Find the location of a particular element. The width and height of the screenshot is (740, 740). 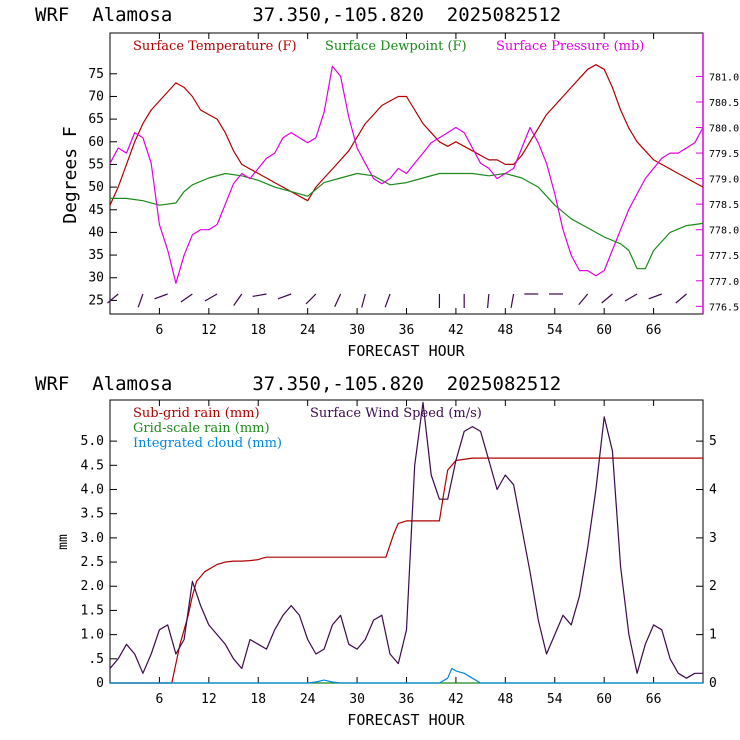

y2-tick-label: 778.5 is located at coordinates (724, 205).